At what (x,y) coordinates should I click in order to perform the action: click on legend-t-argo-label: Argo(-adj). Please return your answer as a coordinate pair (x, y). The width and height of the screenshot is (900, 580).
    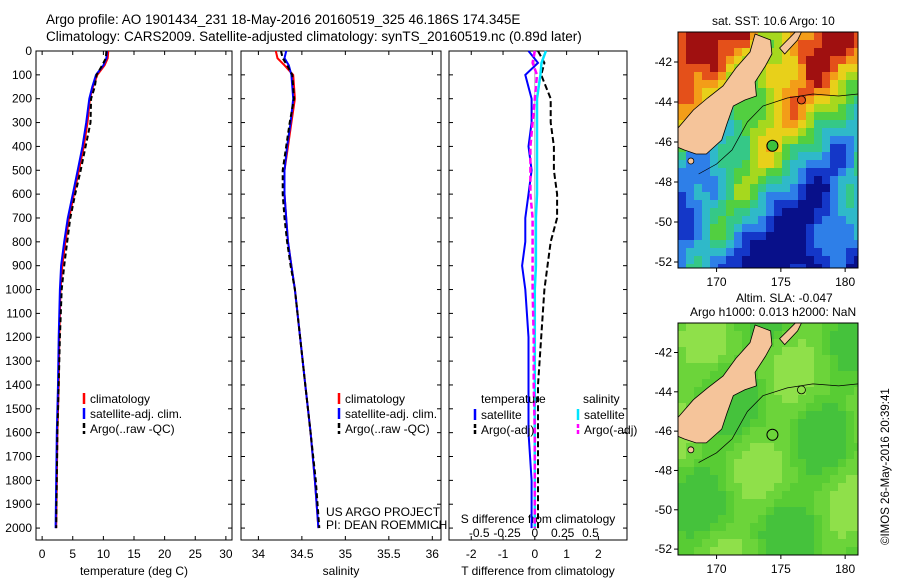
    Looking at the image, I should click on (507, 430).